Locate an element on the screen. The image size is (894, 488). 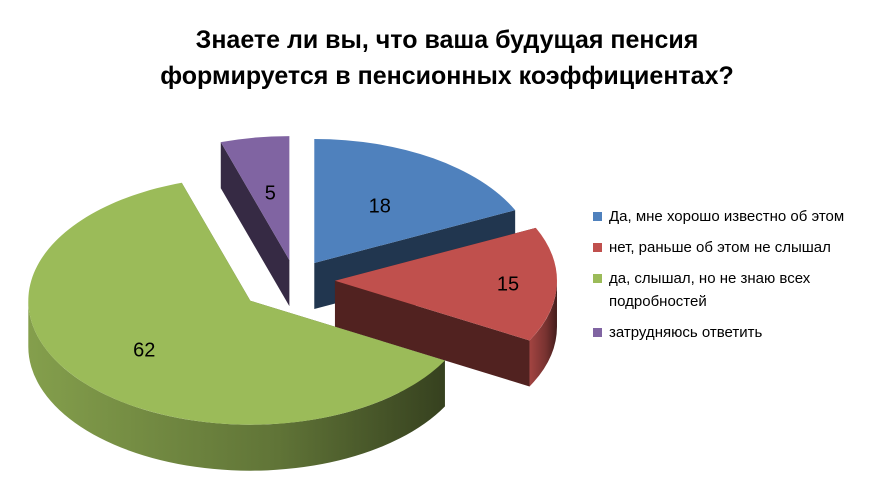
legend-item-known: Да, мне хорошо известно об этом is located at coordinates (723, 216).